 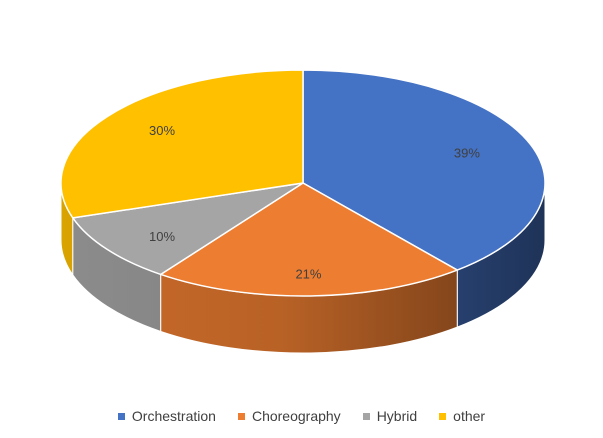 I want to click on data-label-hybrid: 10%, so click(x=162, y=236).